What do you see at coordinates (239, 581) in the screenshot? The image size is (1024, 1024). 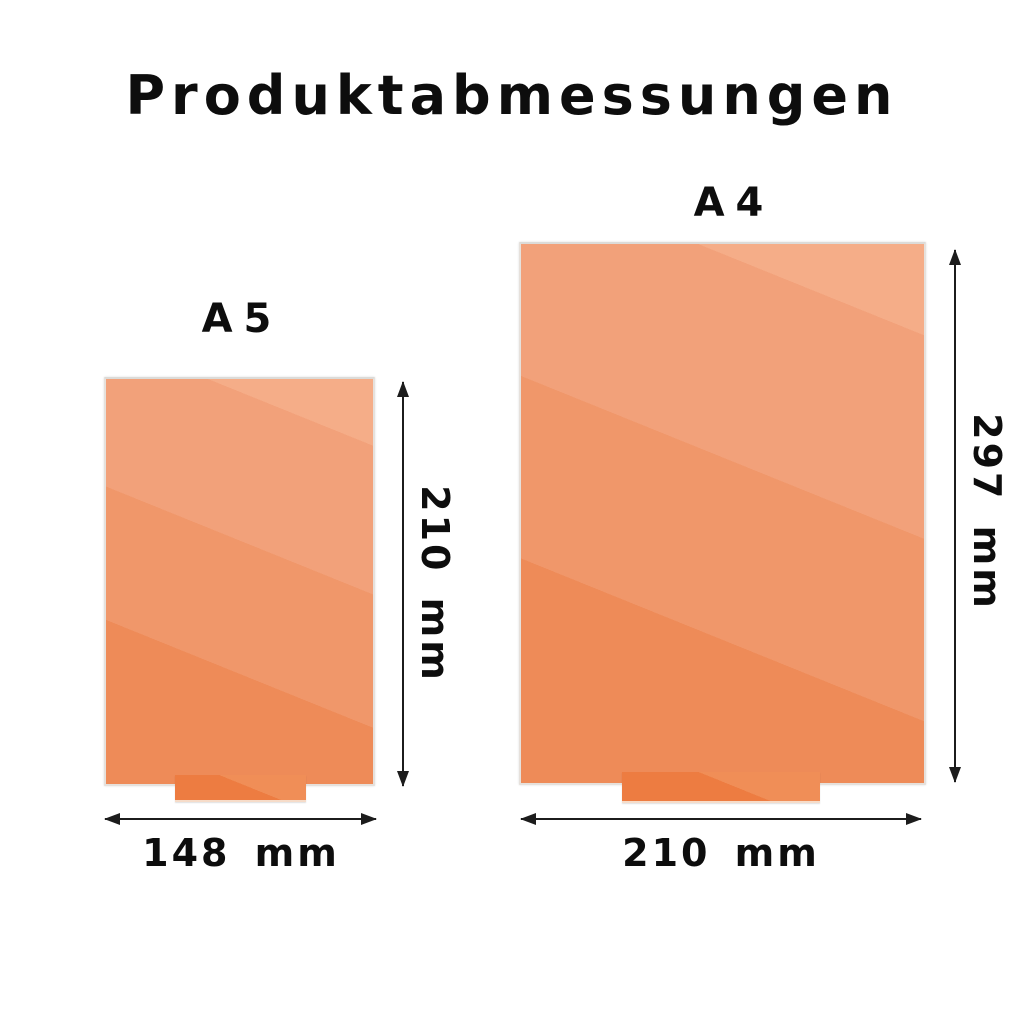 I see `a5-plaque-image` at bounding box center [239, 581].